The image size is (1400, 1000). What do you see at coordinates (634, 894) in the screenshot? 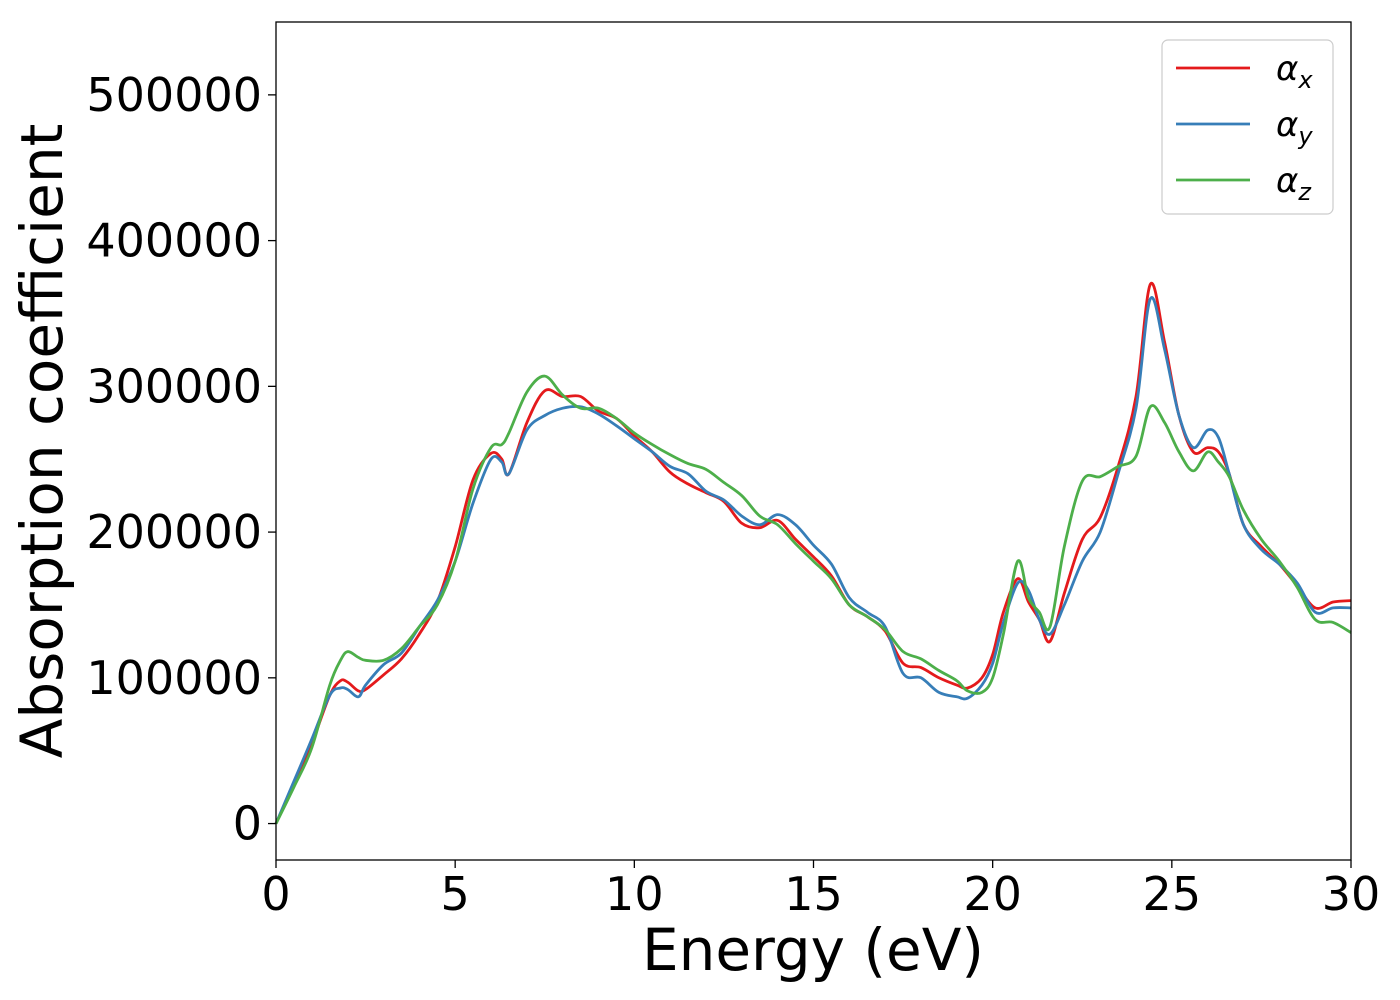
I see `x-tick-label: 10` at bounding box center [634, 894].